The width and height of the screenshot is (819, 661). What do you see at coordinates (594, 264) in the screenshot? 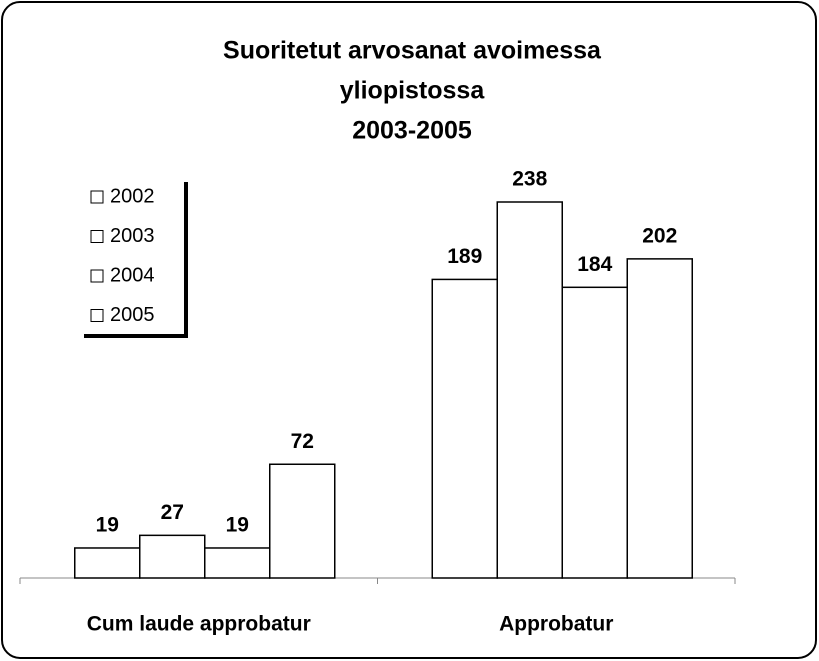
I see `value-label: 184` at bounding box center [594, 264].